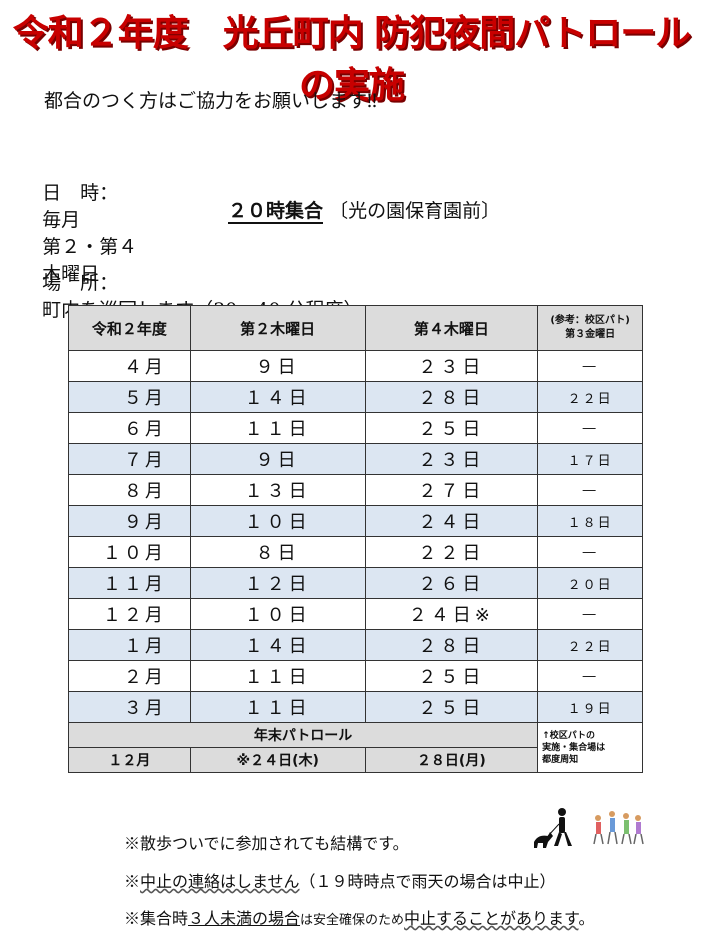 The height and width of the screenshot is (931, 703). I want to click on schedule-value-3: 木曜日, so click(71, 274).